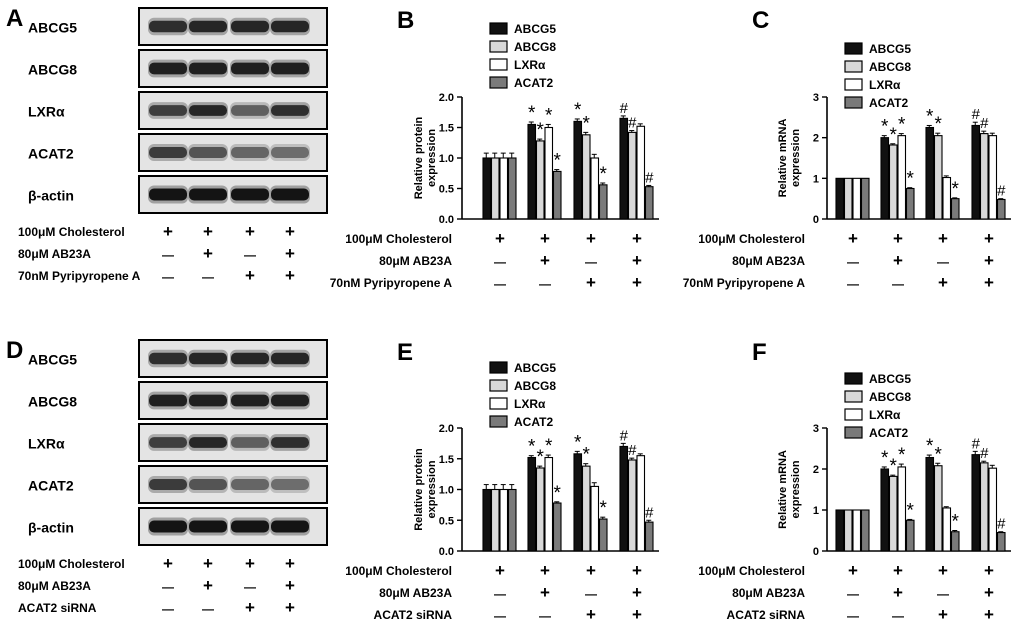  What do you see at coordinates (796, 489) in the screenshot?
I see `y-axis-label-line: expression` at bounding box center [796, 489].